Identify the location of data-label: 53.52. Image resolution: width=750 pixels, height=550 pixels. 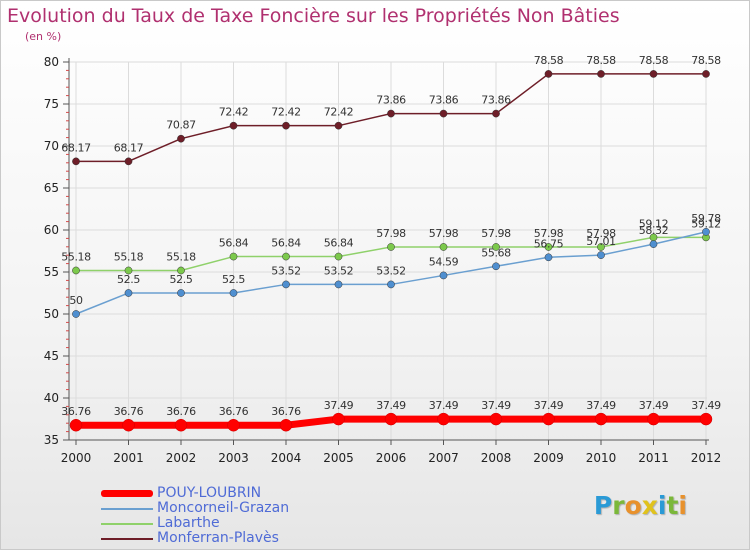
(339, 270).